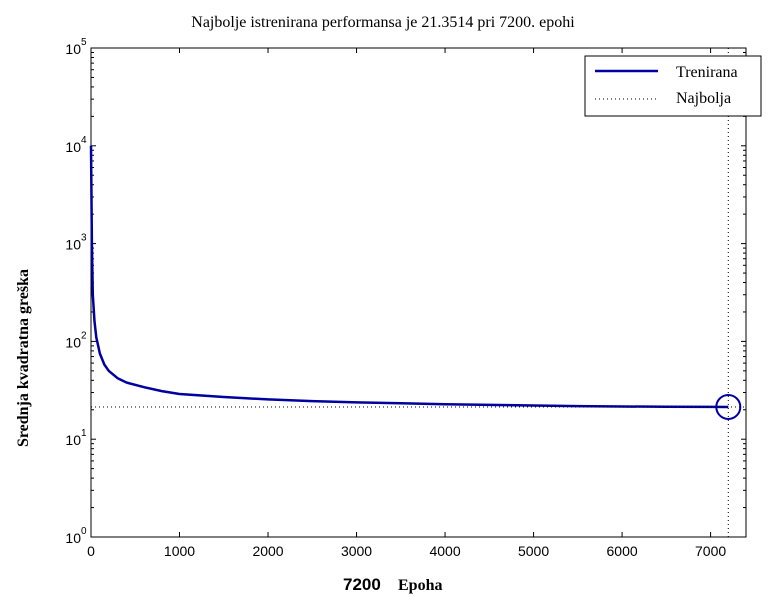 This screenshot has height=597, width=775. Describe the element at coordinates (533, 551) in the screenshot. I see `x-tick-label: 5000` at that location.